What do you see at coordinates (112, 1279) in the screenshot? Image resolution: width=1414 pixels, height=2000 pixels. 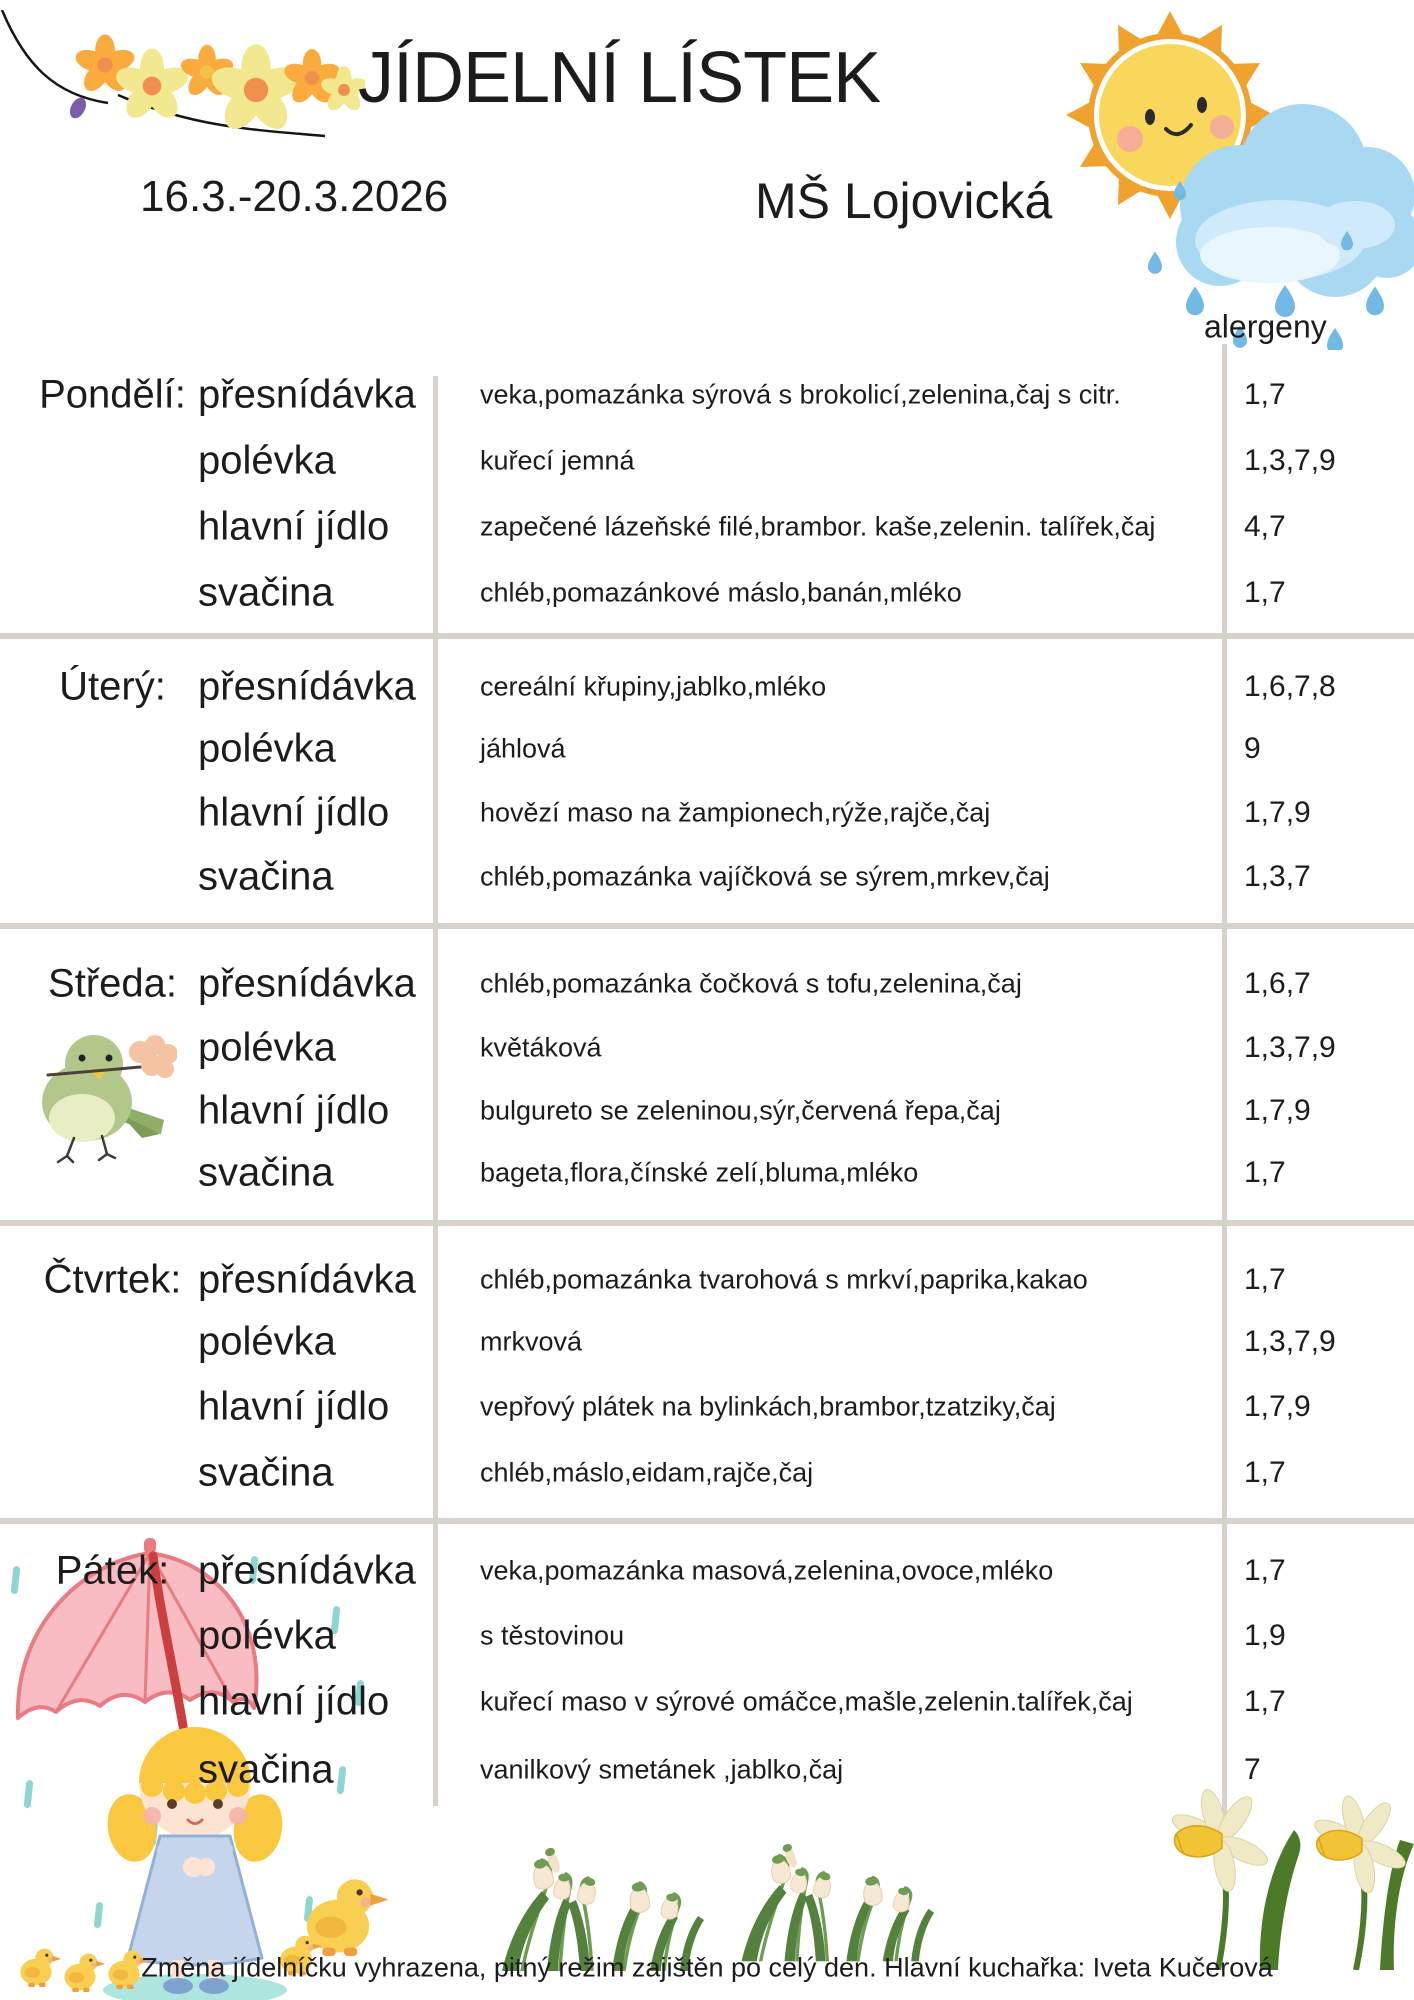 I see `day-label-thursday: Čtvrtek:` at bounding box center [112, 1279].